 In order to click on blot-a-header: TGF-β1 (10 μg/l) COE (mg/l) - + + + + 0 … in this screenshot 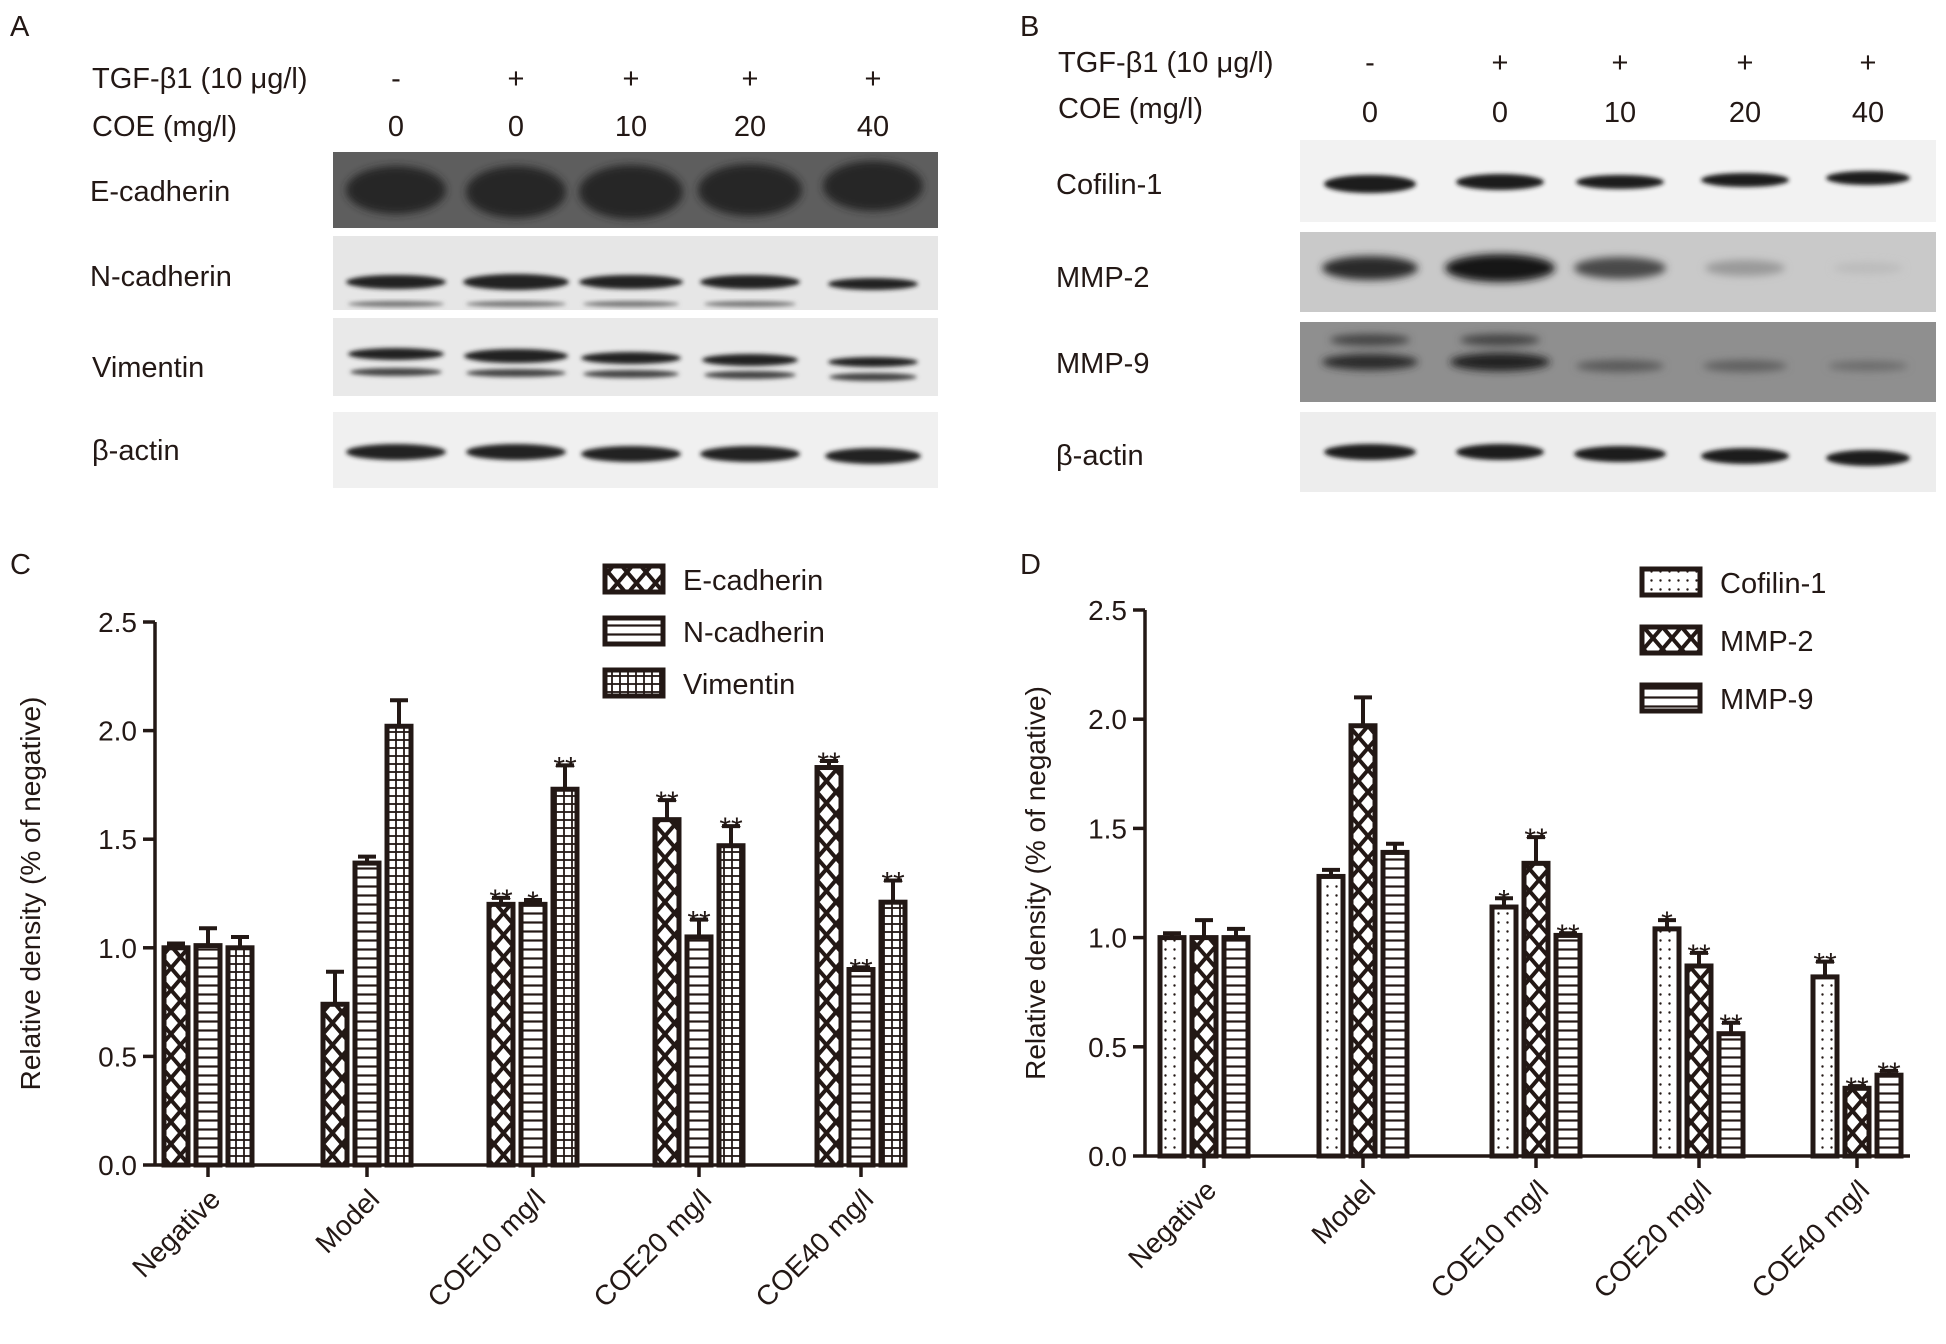, I will do `click(489, 265)`.